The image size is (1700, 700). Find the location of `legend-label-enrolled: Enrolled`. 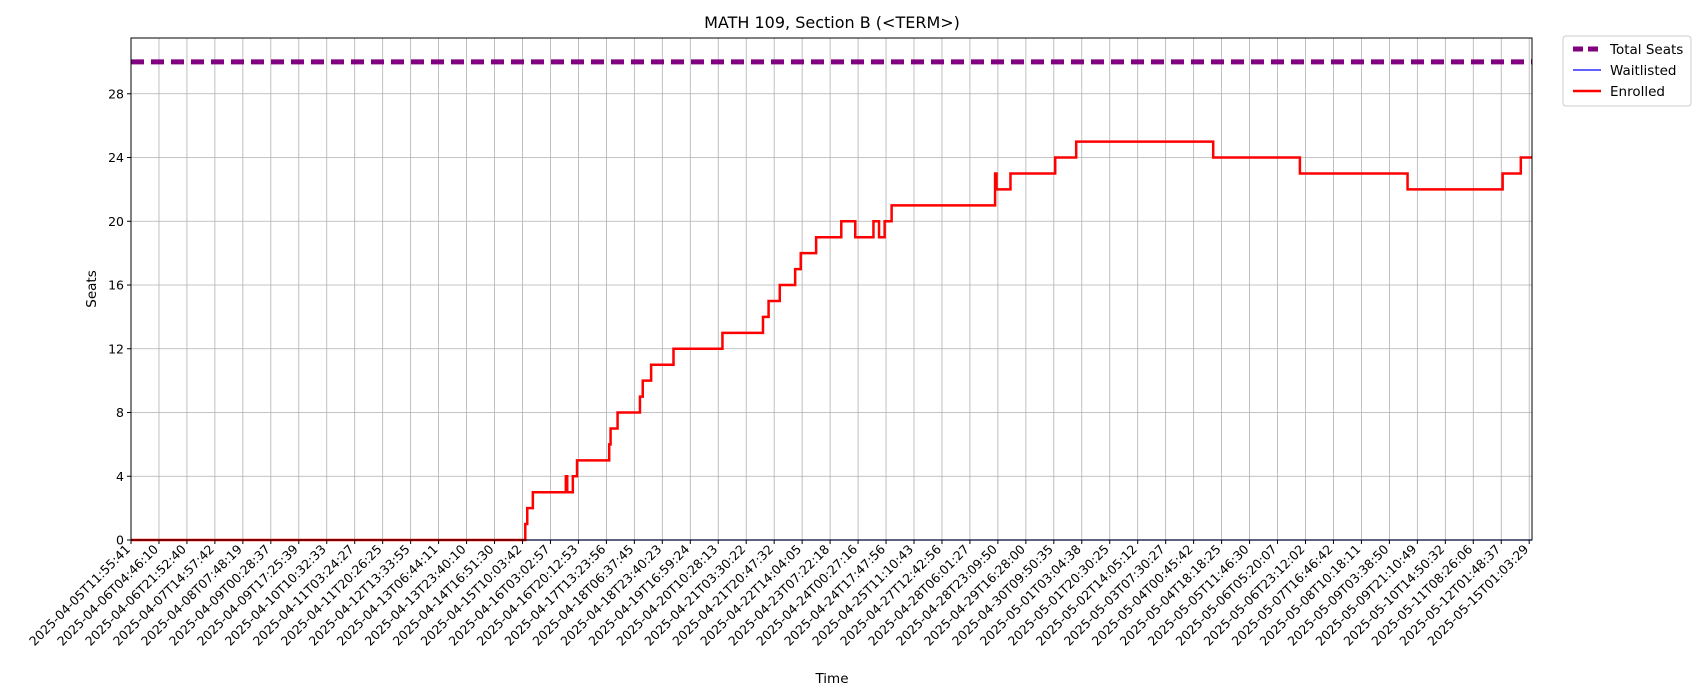

legend-label-enrolled: Enrolled is located at coordinates (1637, 92).